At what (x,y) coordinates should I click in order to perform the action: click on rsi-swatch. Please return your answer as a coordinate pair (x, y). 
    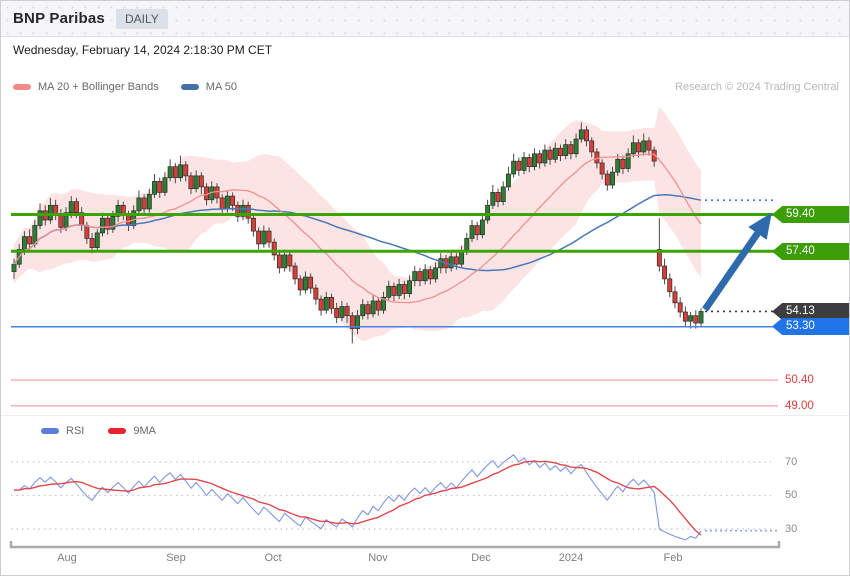
    Looking at the image, I should click on (50, 431).